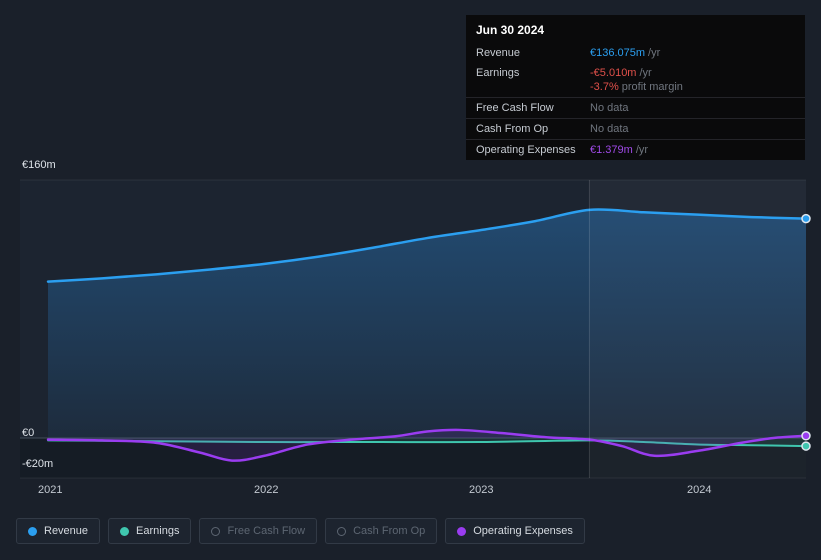  Describe the element at coordinates (635, 128) in the screenshot. I see `tooltip-row-cash-from-op: Cash From Op No data` at that location.